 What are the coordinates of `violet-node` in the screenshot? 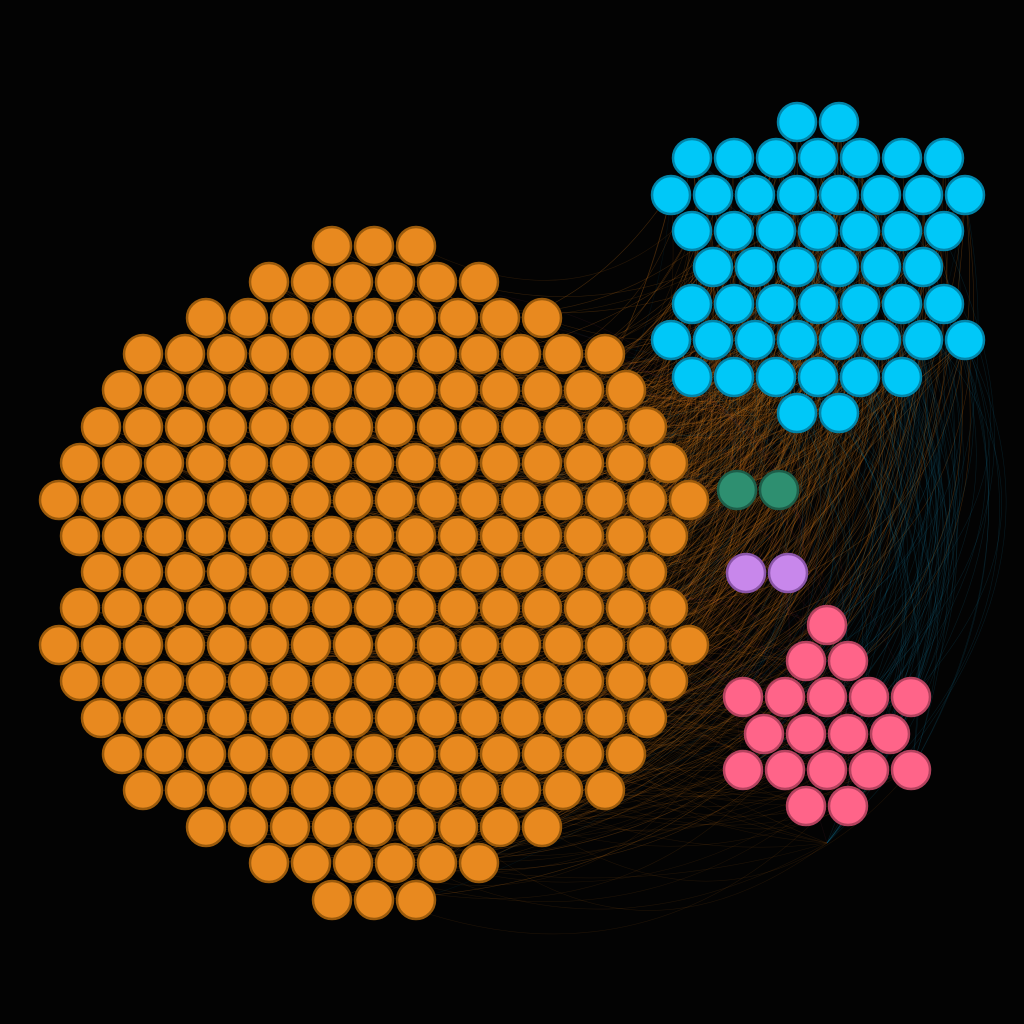 It's located at (746, 573).